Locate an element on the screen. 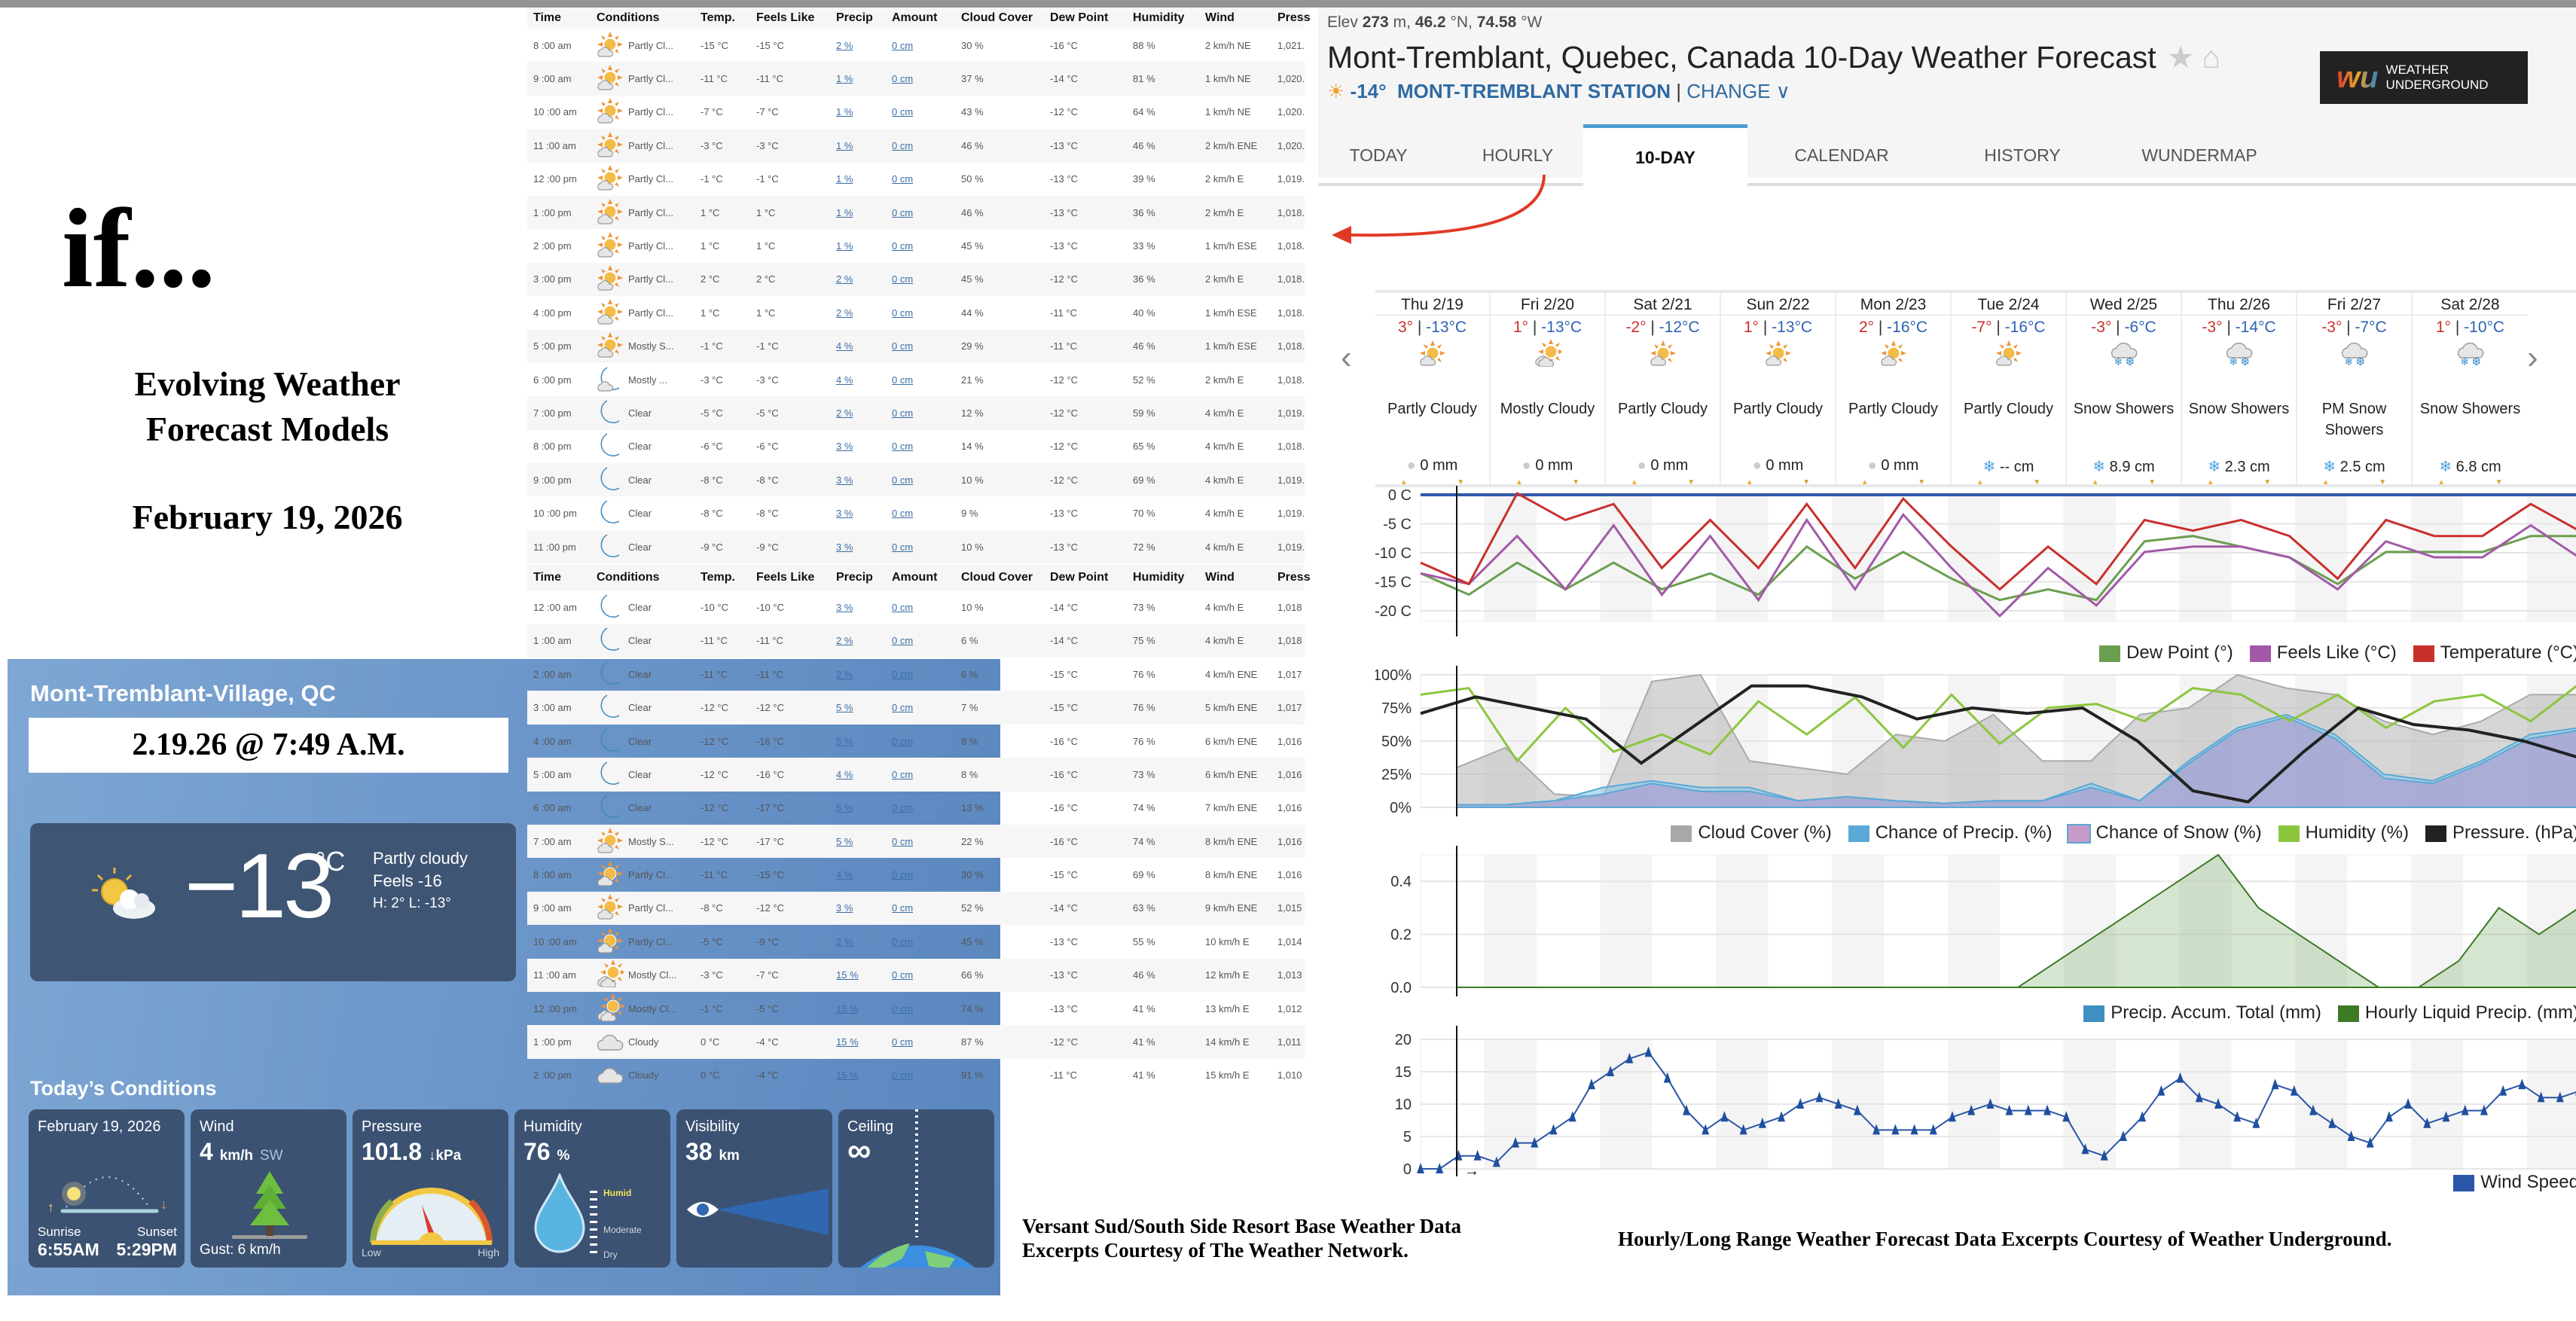 The width and height of the screenshot is (2576, 1321). legend-temperature: Temperature (°C) is located at coordinates (2495, 653).